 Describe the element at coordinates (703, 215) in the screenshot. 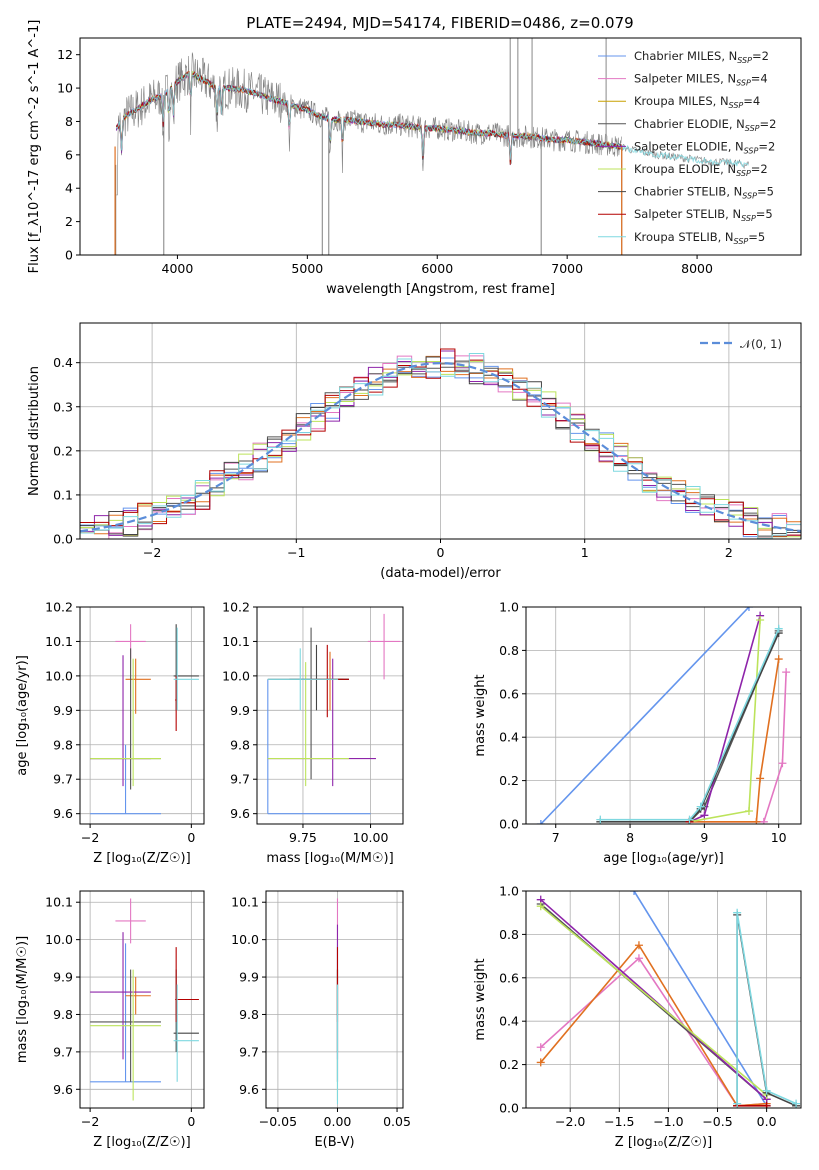

I see `legend-label: Salpeter STELIB, NSSP=5` at that location.